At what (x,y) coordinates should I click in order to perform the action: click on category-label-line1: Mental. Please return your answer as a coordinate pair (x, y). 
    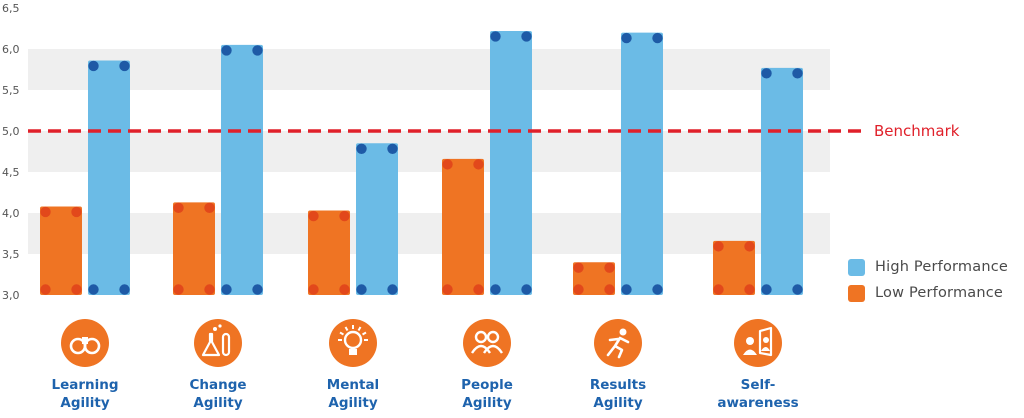
    Looking at the image, I should click on (353, 385).